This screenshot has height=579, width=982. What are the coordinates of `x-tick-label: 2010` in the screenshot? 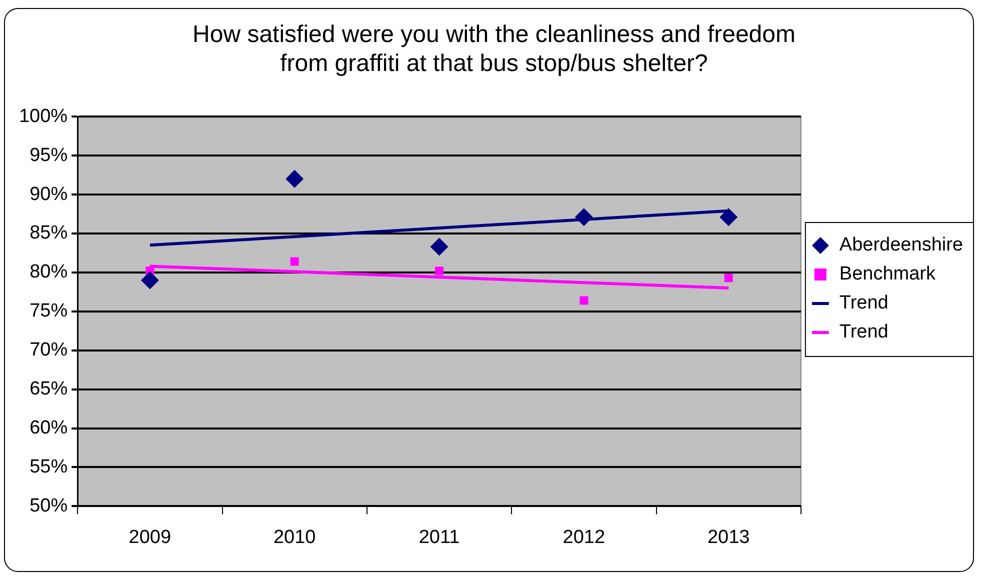 It's located at (294, 537).